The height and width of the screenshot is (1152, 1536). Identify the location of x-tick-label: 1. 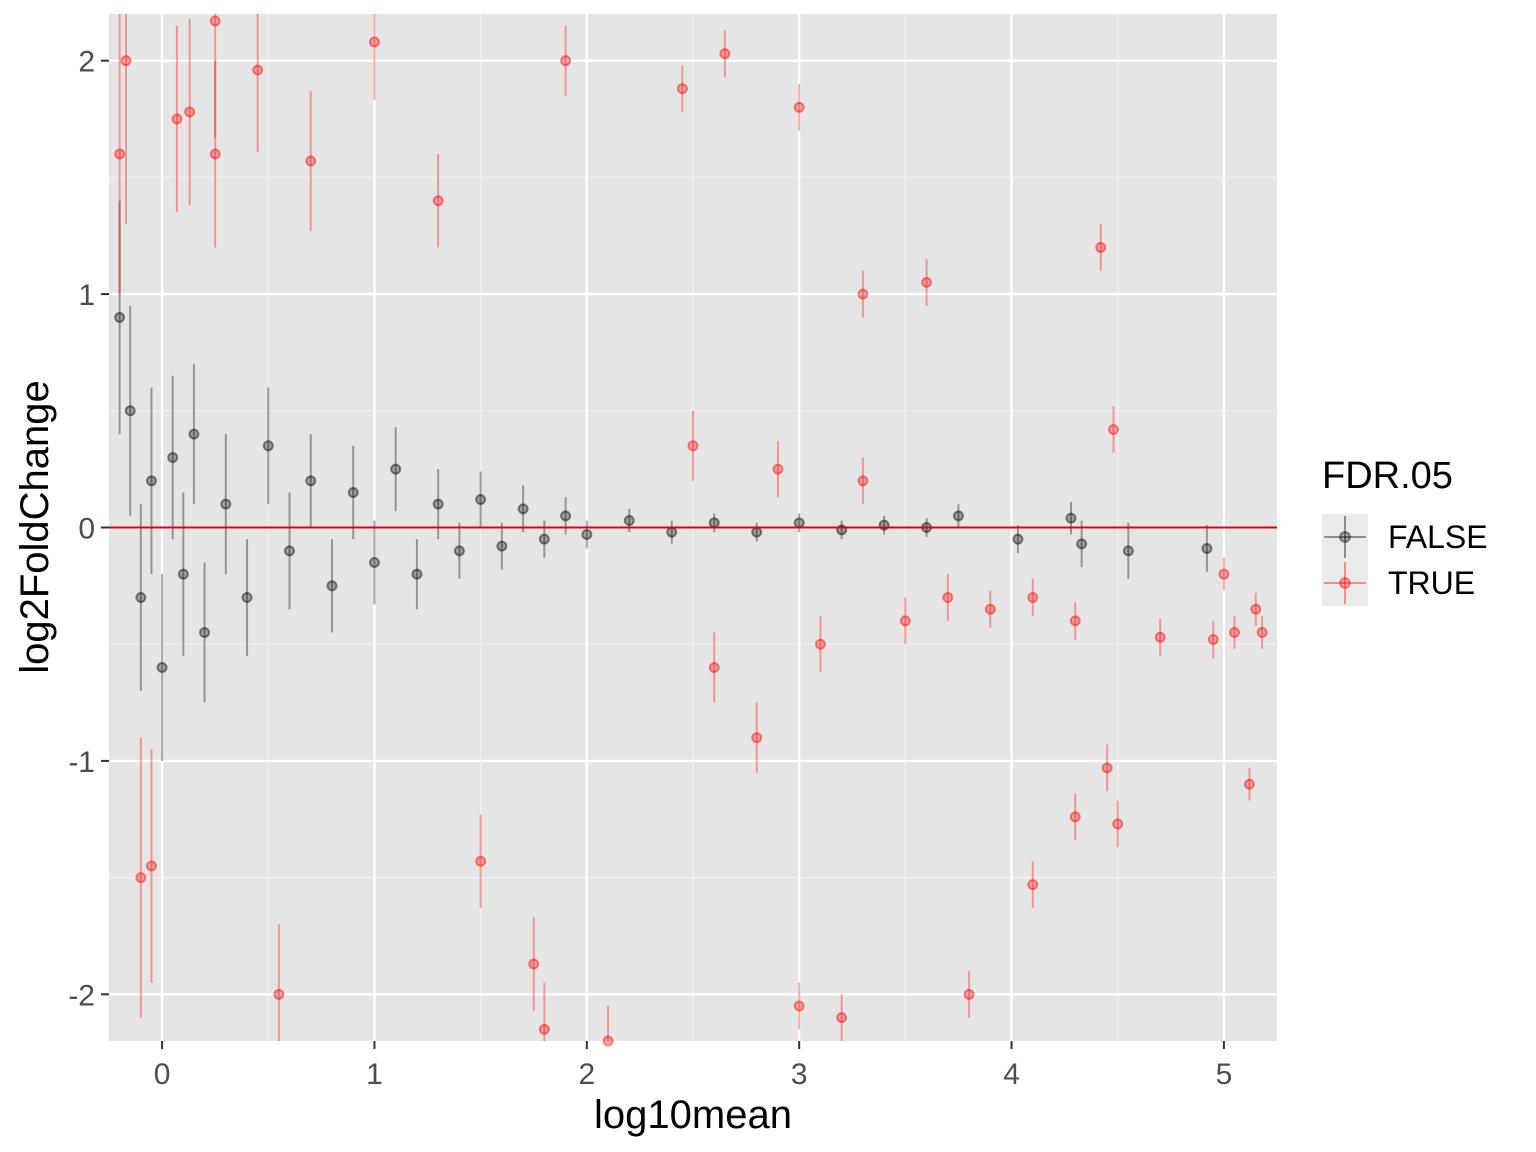
(374, 1074).